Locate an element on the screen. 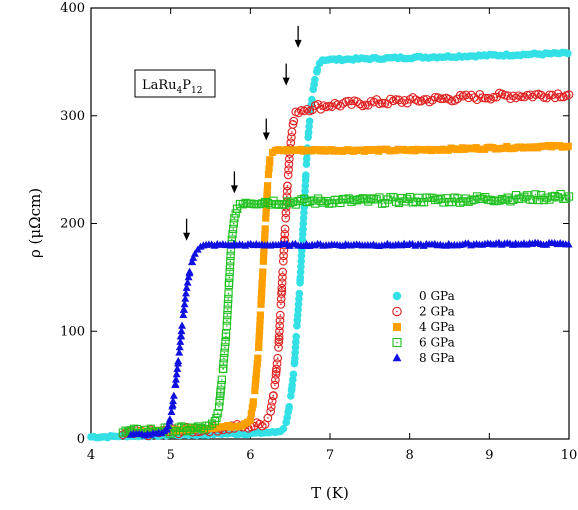 Image resolution: width=578 pixels, height=510 pixels. transition-arrows is located at coordinates (242, 133).